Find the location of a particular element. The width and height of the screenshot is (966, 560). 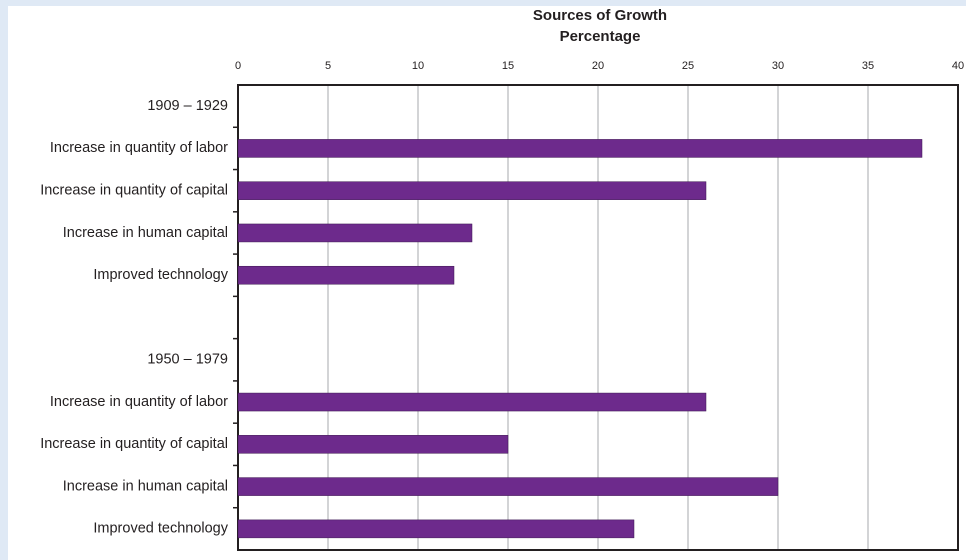

x-tick-label: 20 is located at coordinates (598, 66).